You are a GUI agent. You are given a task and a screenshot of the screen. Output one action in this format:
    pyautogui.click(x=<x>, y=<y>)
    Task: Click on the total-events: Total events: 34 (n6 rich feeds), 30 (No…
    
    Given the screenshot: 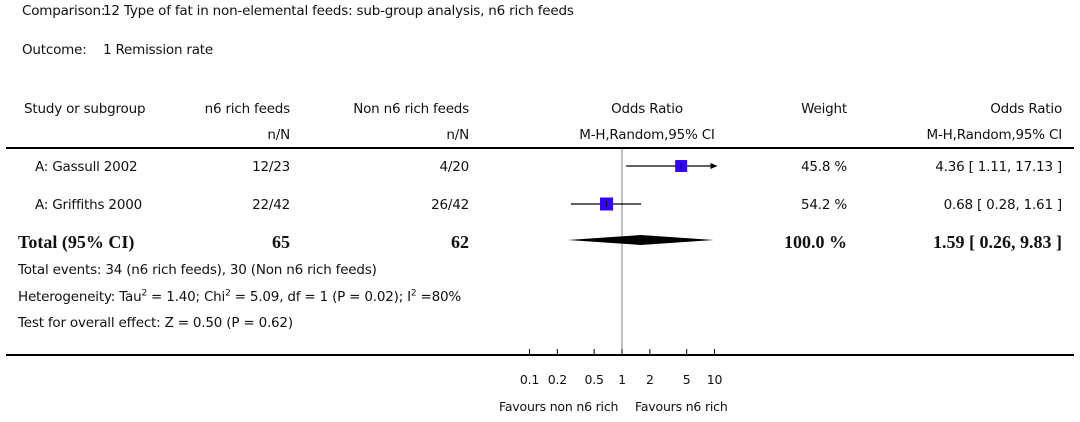 What is the action you would take?
    pyautogui.click(x=197, y=270)
    